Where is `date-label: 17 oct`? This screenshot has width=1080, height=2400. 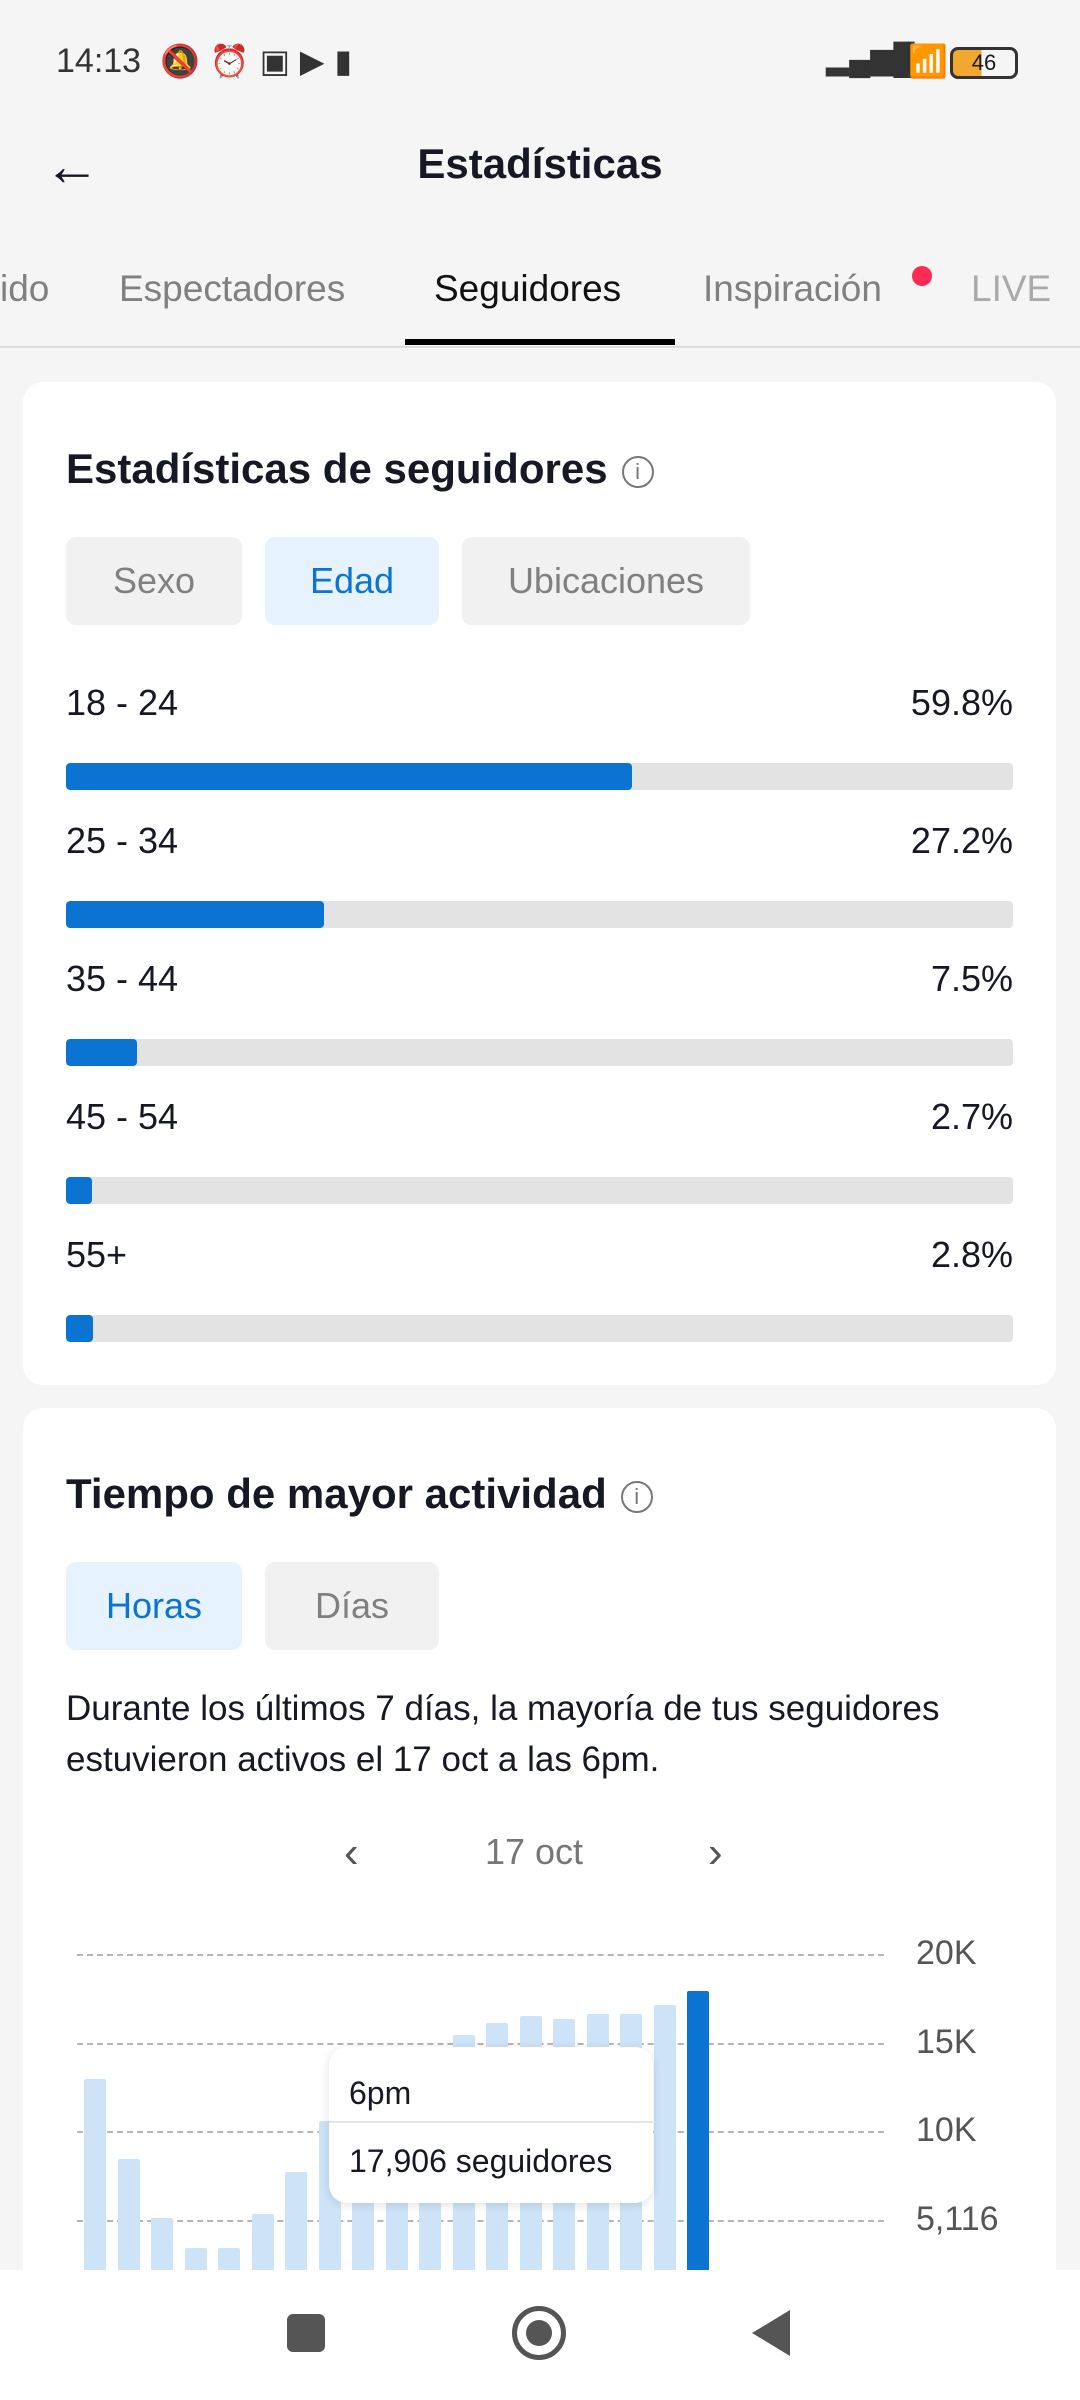
date-label: 17 oct is located at coordinates (534, 1851).